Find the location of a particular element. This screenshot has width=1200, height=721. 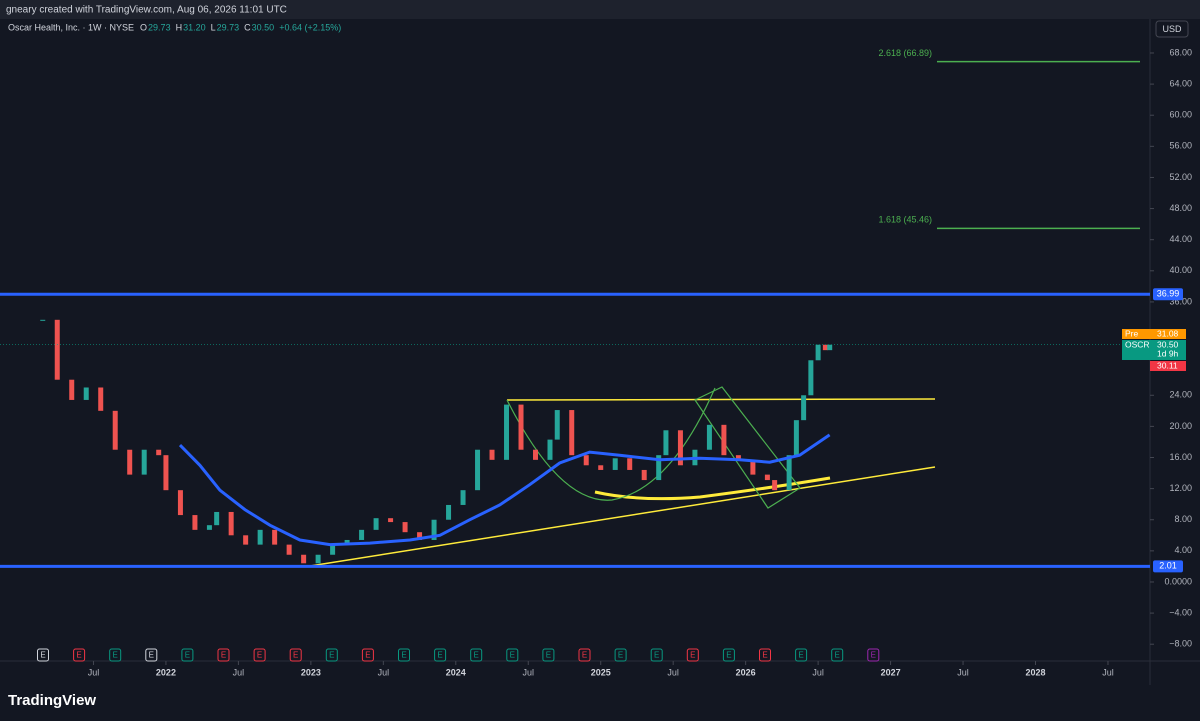

y-tick-label: 48.00 is located at coordinates (1180, 208).